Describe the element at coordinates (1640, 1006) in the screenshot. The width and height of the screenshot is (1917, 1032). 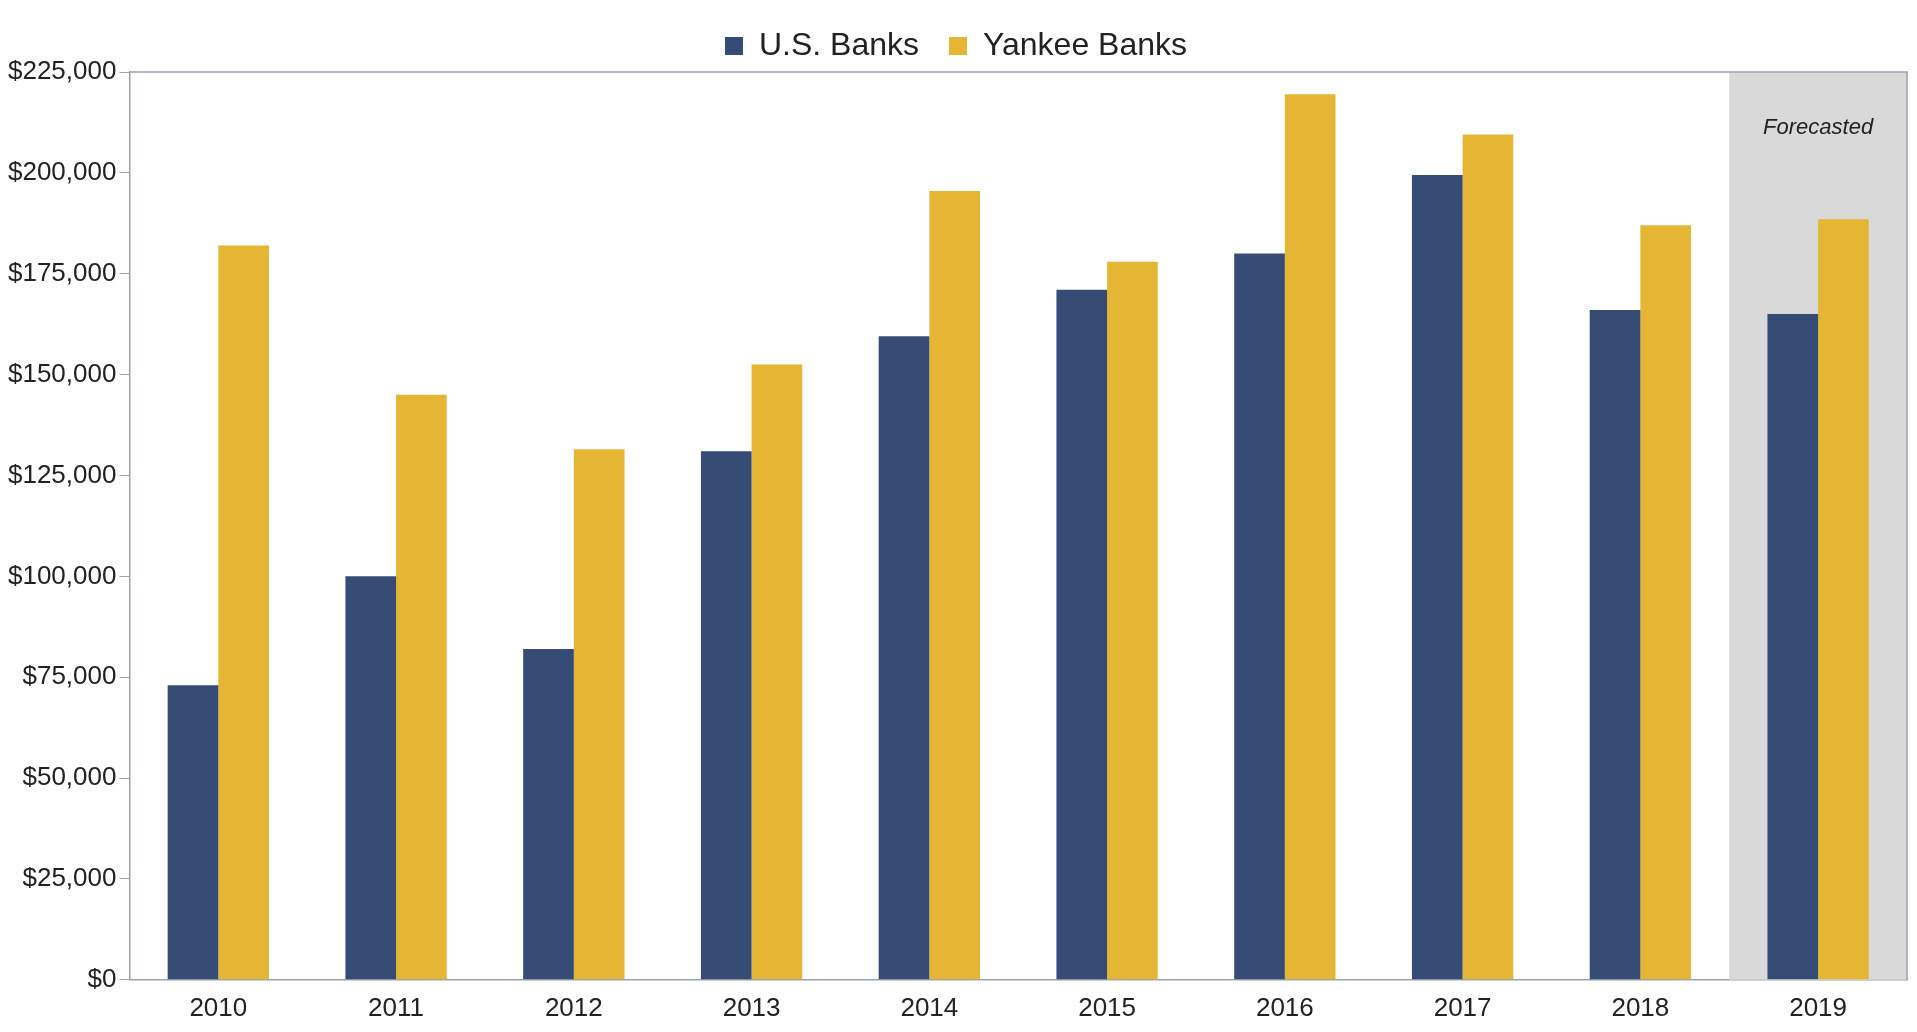
I see `x-tick-label: 2018` at that location.